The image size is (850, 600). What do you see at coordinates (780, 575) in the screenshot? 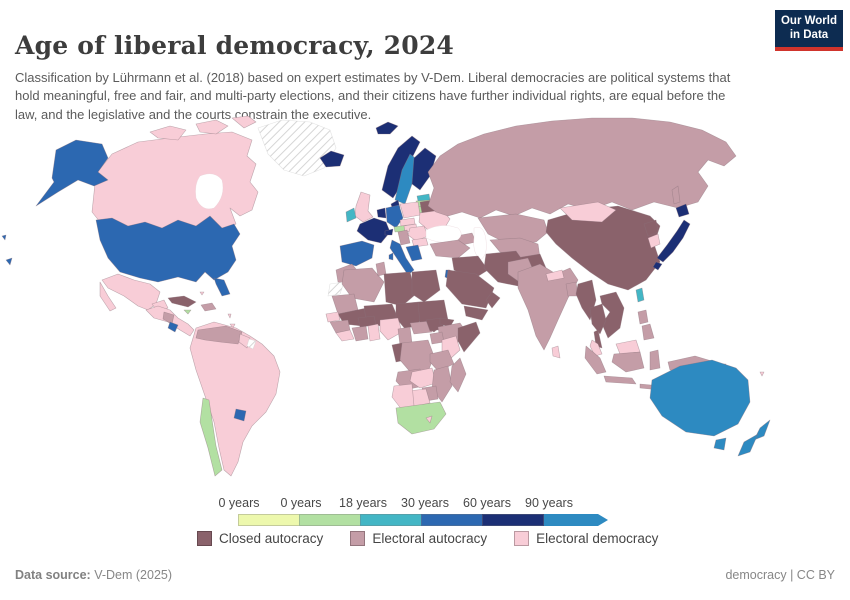
I see `footer-license: democracy | CC BY` at bounding box center [780, 575].